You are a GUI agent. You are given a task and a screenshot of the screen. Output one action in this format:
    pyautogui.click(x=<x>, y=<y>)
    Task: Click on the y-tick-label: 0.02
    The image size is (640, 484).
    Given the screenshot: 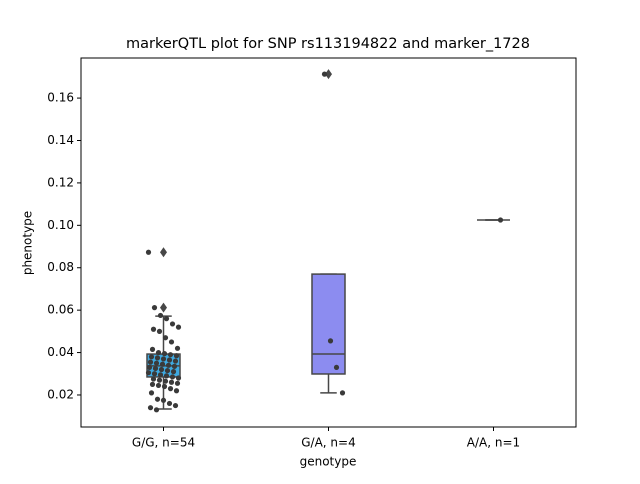 What is the action you would take?
    pyautogui.click(x=60, y=394)
    